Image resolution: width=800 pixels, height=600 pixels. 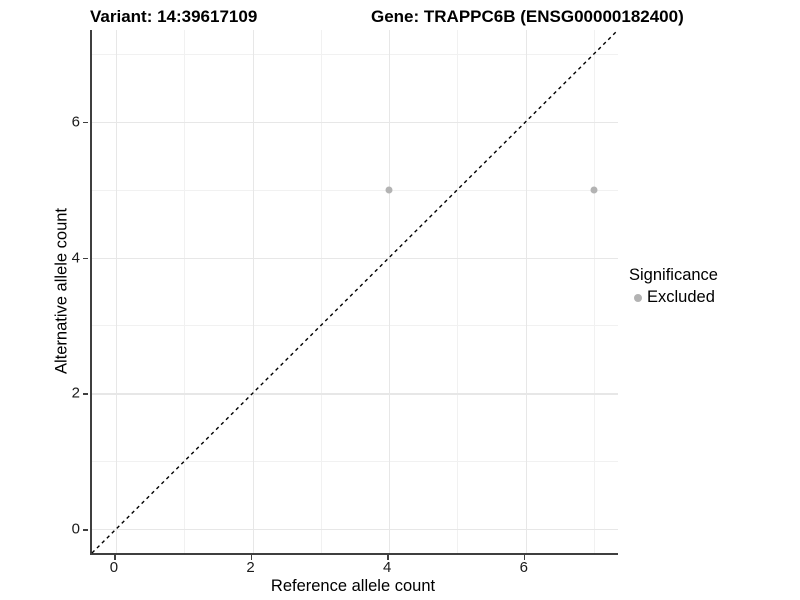 What do you see at coordinates (75, 393) in the screenshot?
I see `y-tick-label: 2` at bounding box center [75, 393].